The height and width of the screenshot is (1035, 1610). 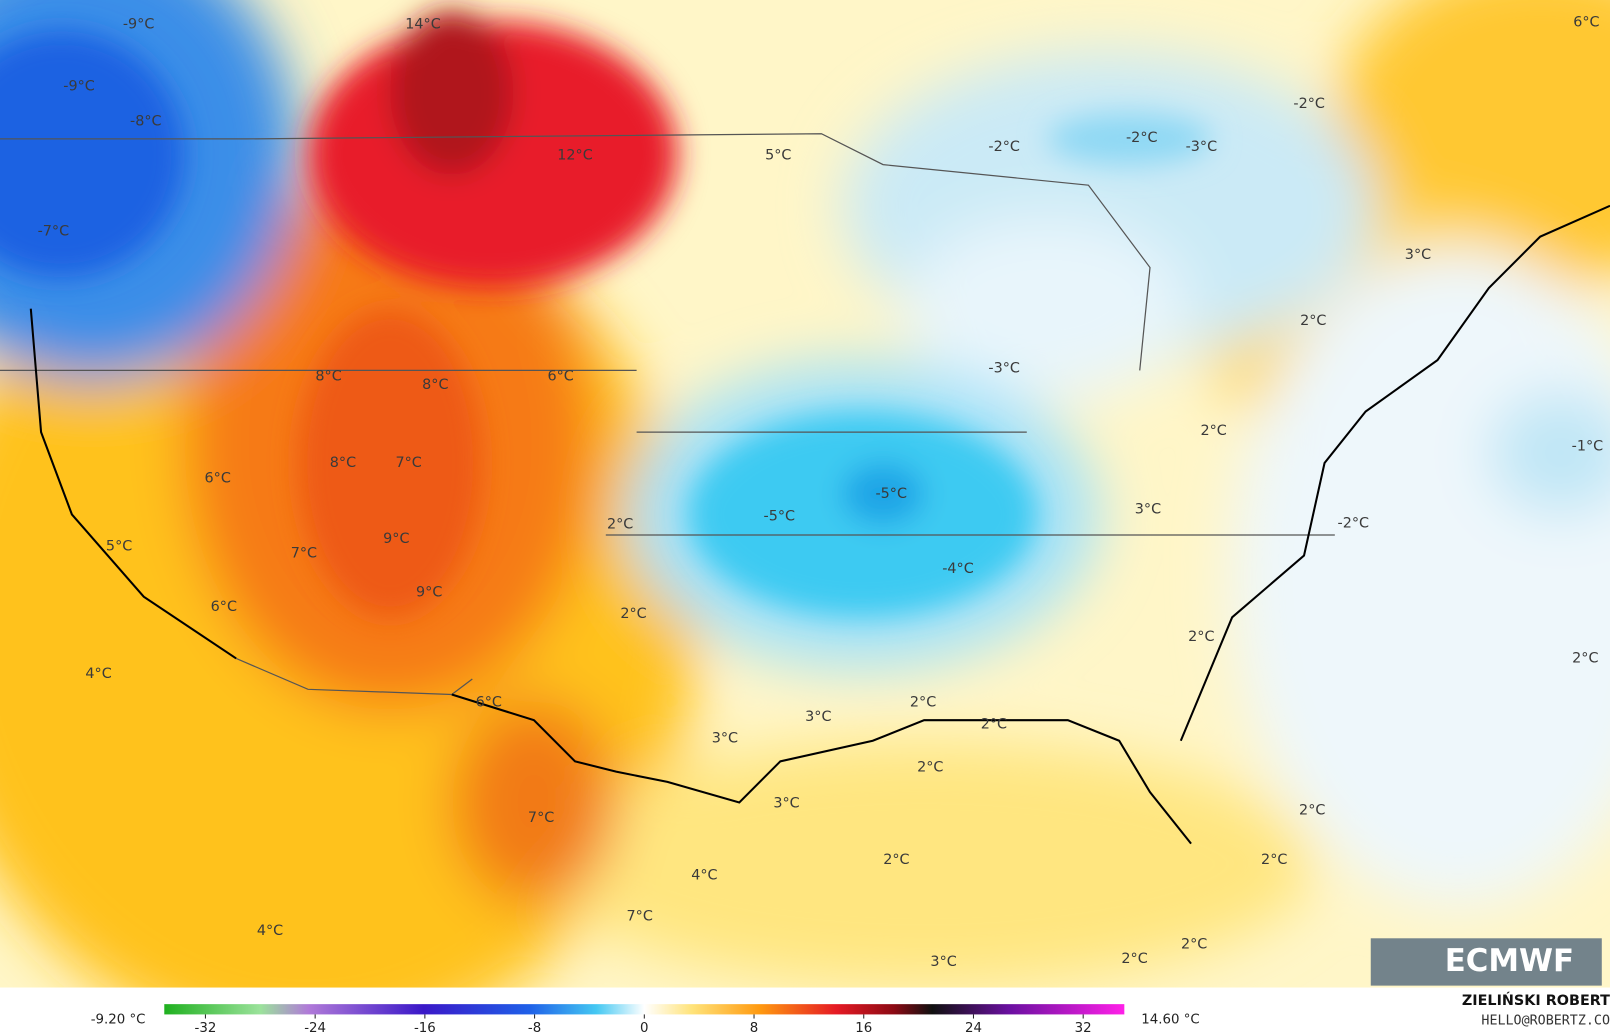 I want to click on temperature-label: -7°C, so click(x=54, y=231).